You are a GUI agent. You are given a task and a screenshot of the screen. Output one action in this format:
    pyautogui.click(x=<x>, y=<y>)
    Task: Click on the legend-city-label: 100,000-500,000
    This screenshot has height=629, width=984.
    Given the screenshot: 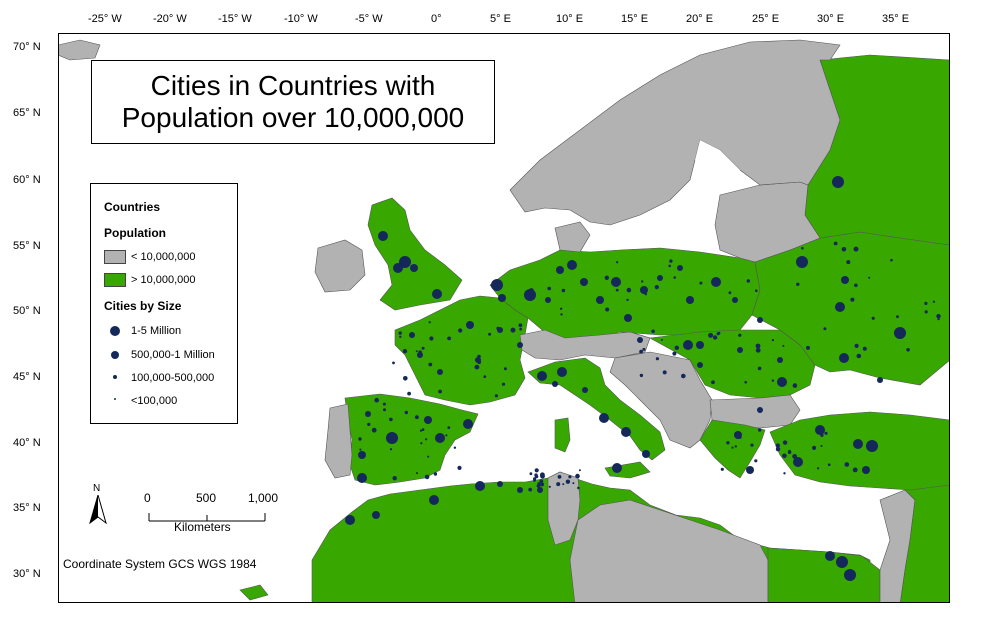 What is the action you would take?
    pyautogui.click(x=173, y=378)
    